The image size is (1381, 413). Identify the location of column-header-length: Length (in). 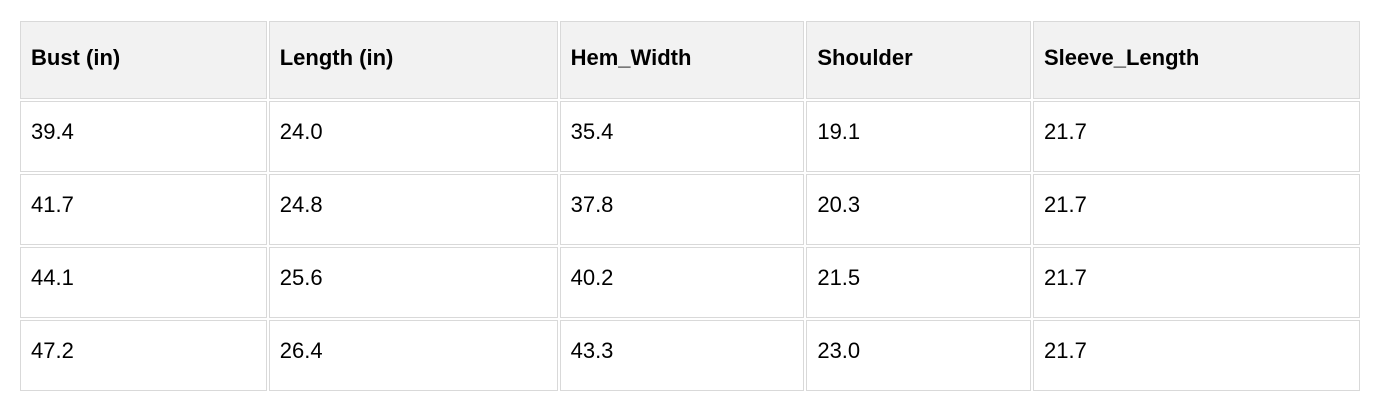
(413, 60).